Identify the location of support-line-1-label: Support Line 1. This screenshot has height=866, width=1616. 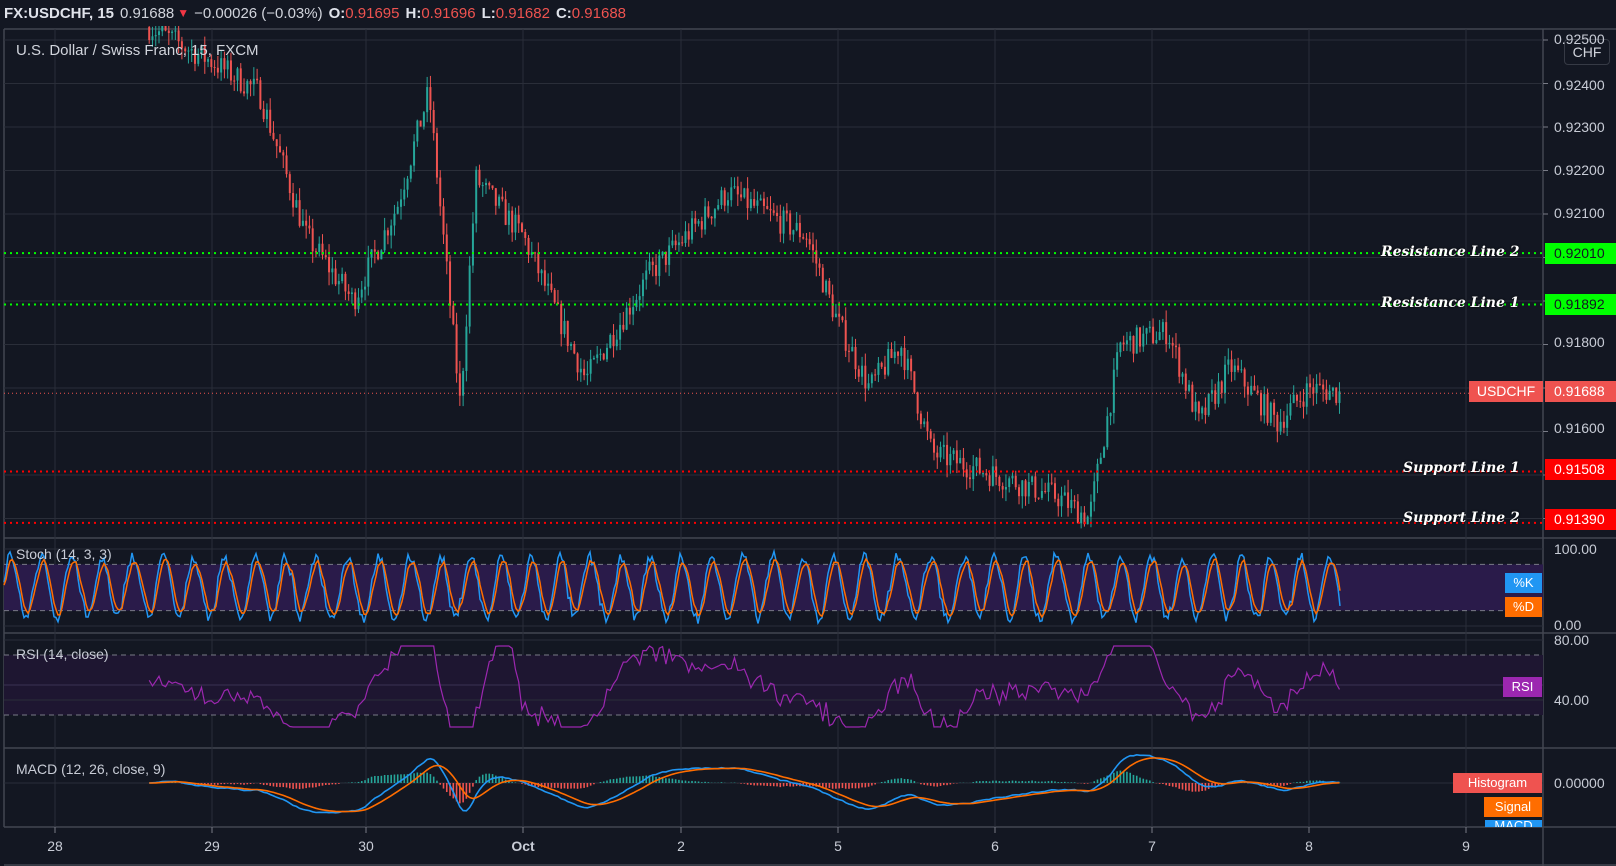
(1461, 468).